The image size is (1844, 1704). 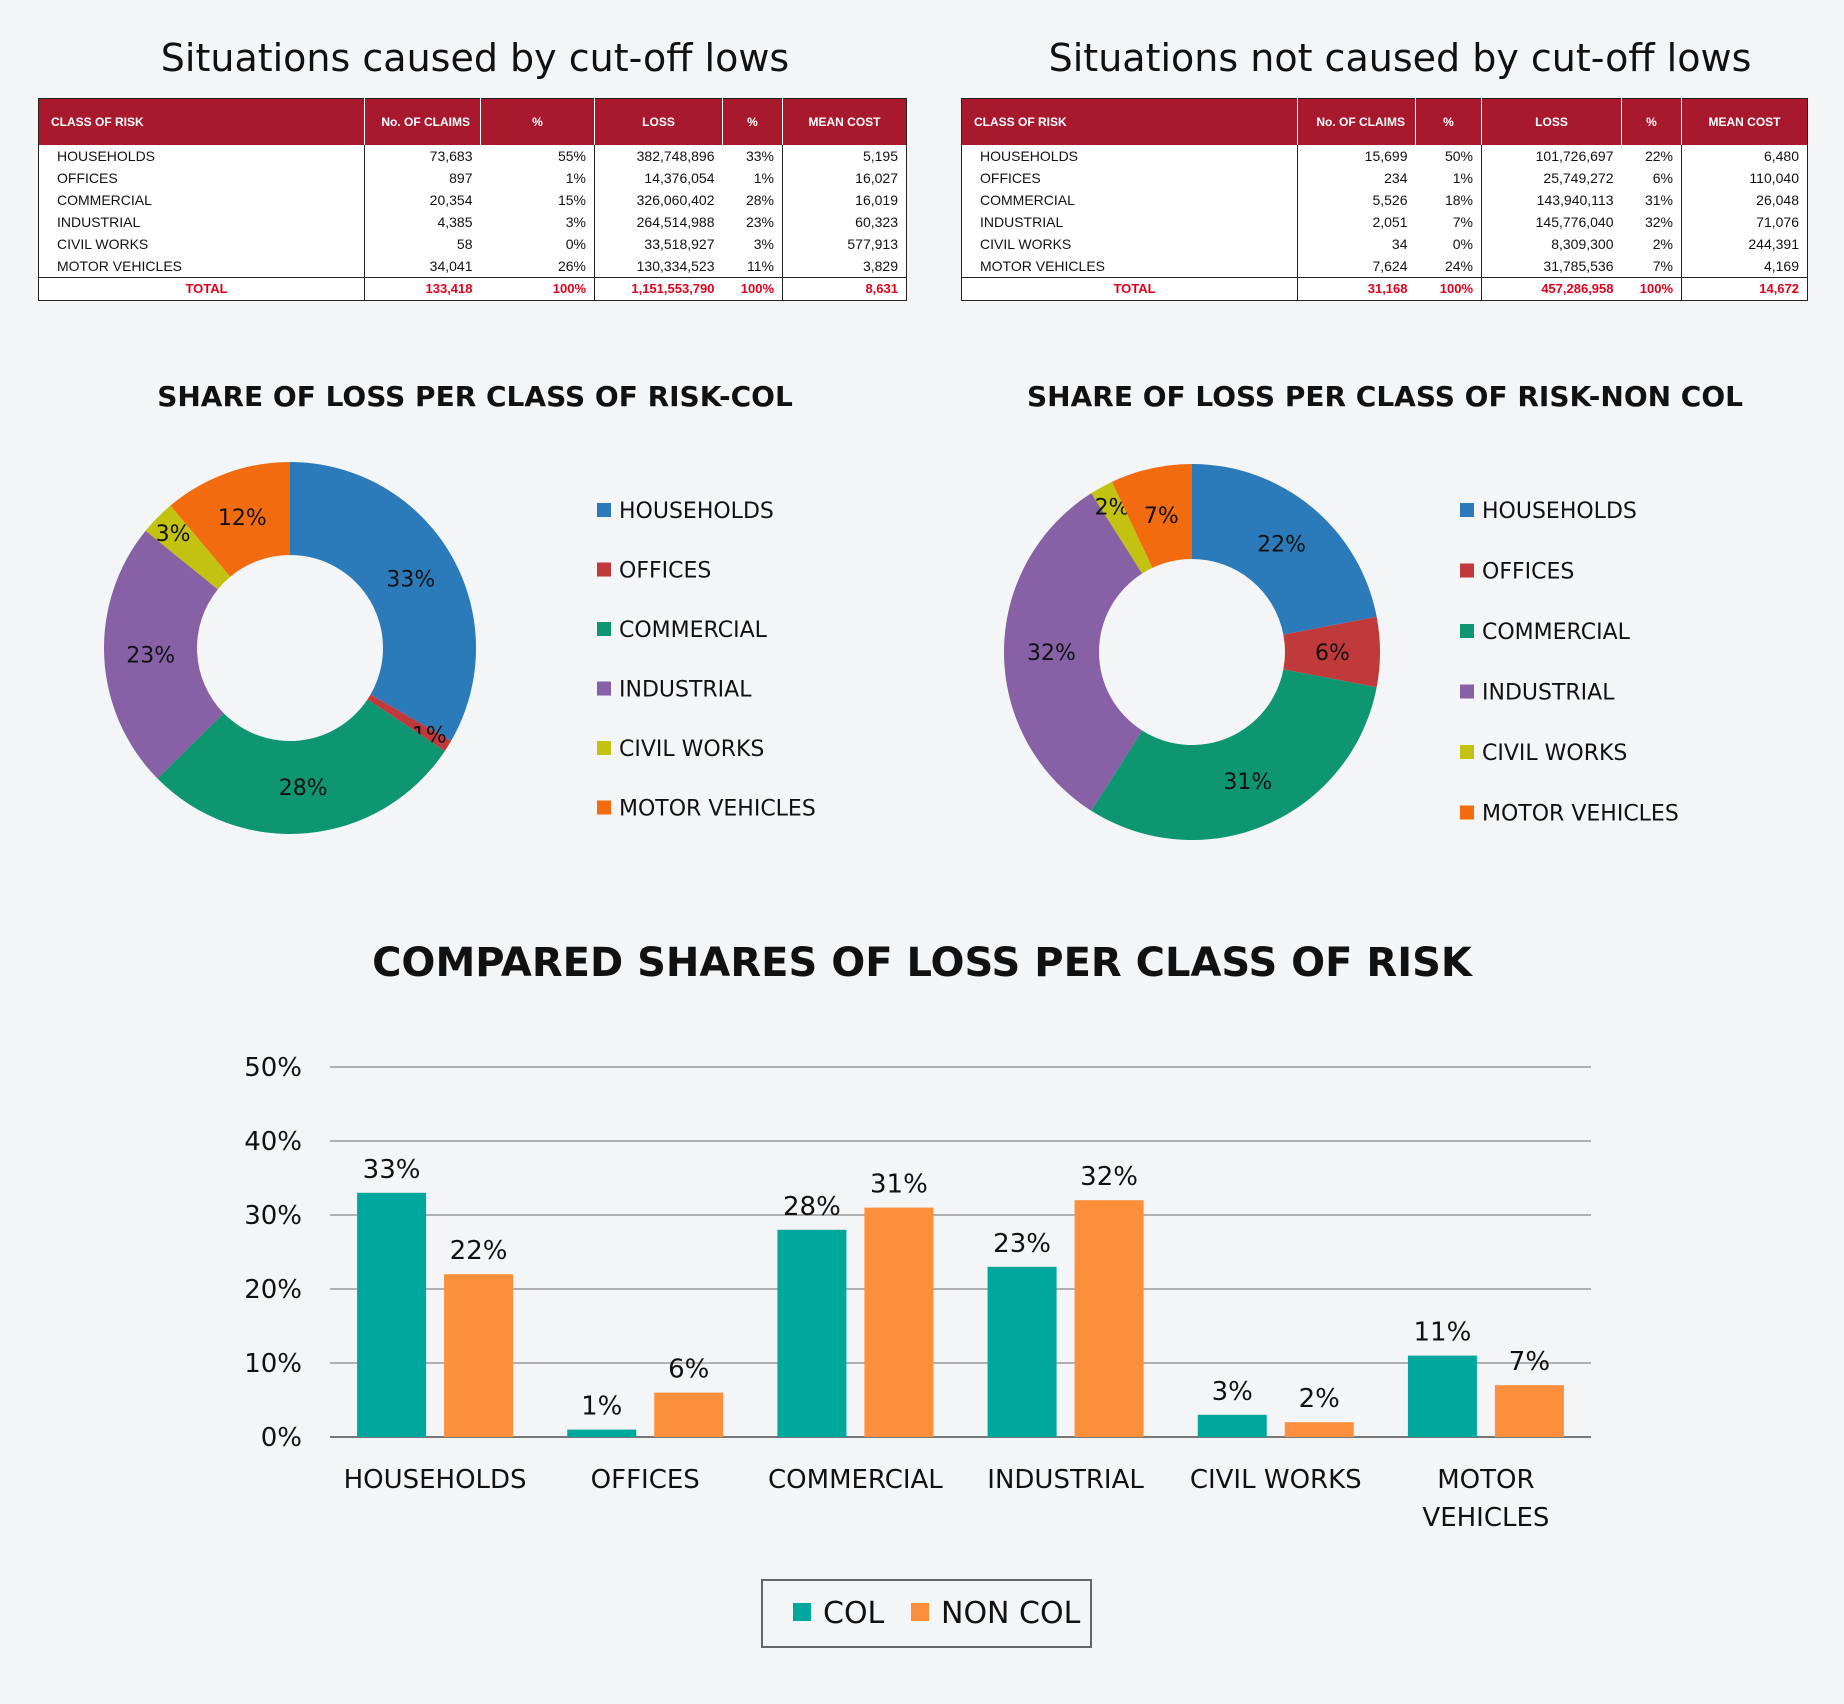 What do you see at coordinates (303, 788) in the screenshot?
I see `donut-slice-label: 28%` at bounding box center [303, 788].